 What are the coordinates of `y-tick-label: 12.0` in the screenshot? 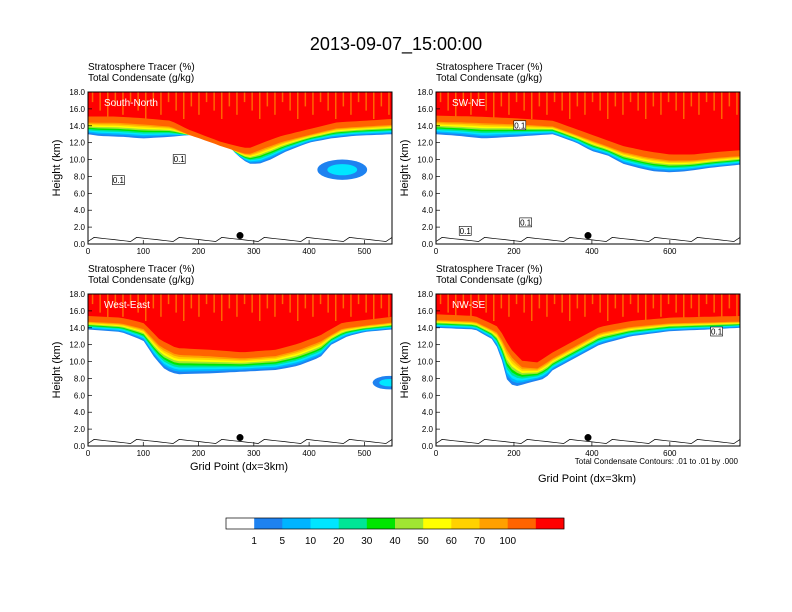 It's located at (77, 345).